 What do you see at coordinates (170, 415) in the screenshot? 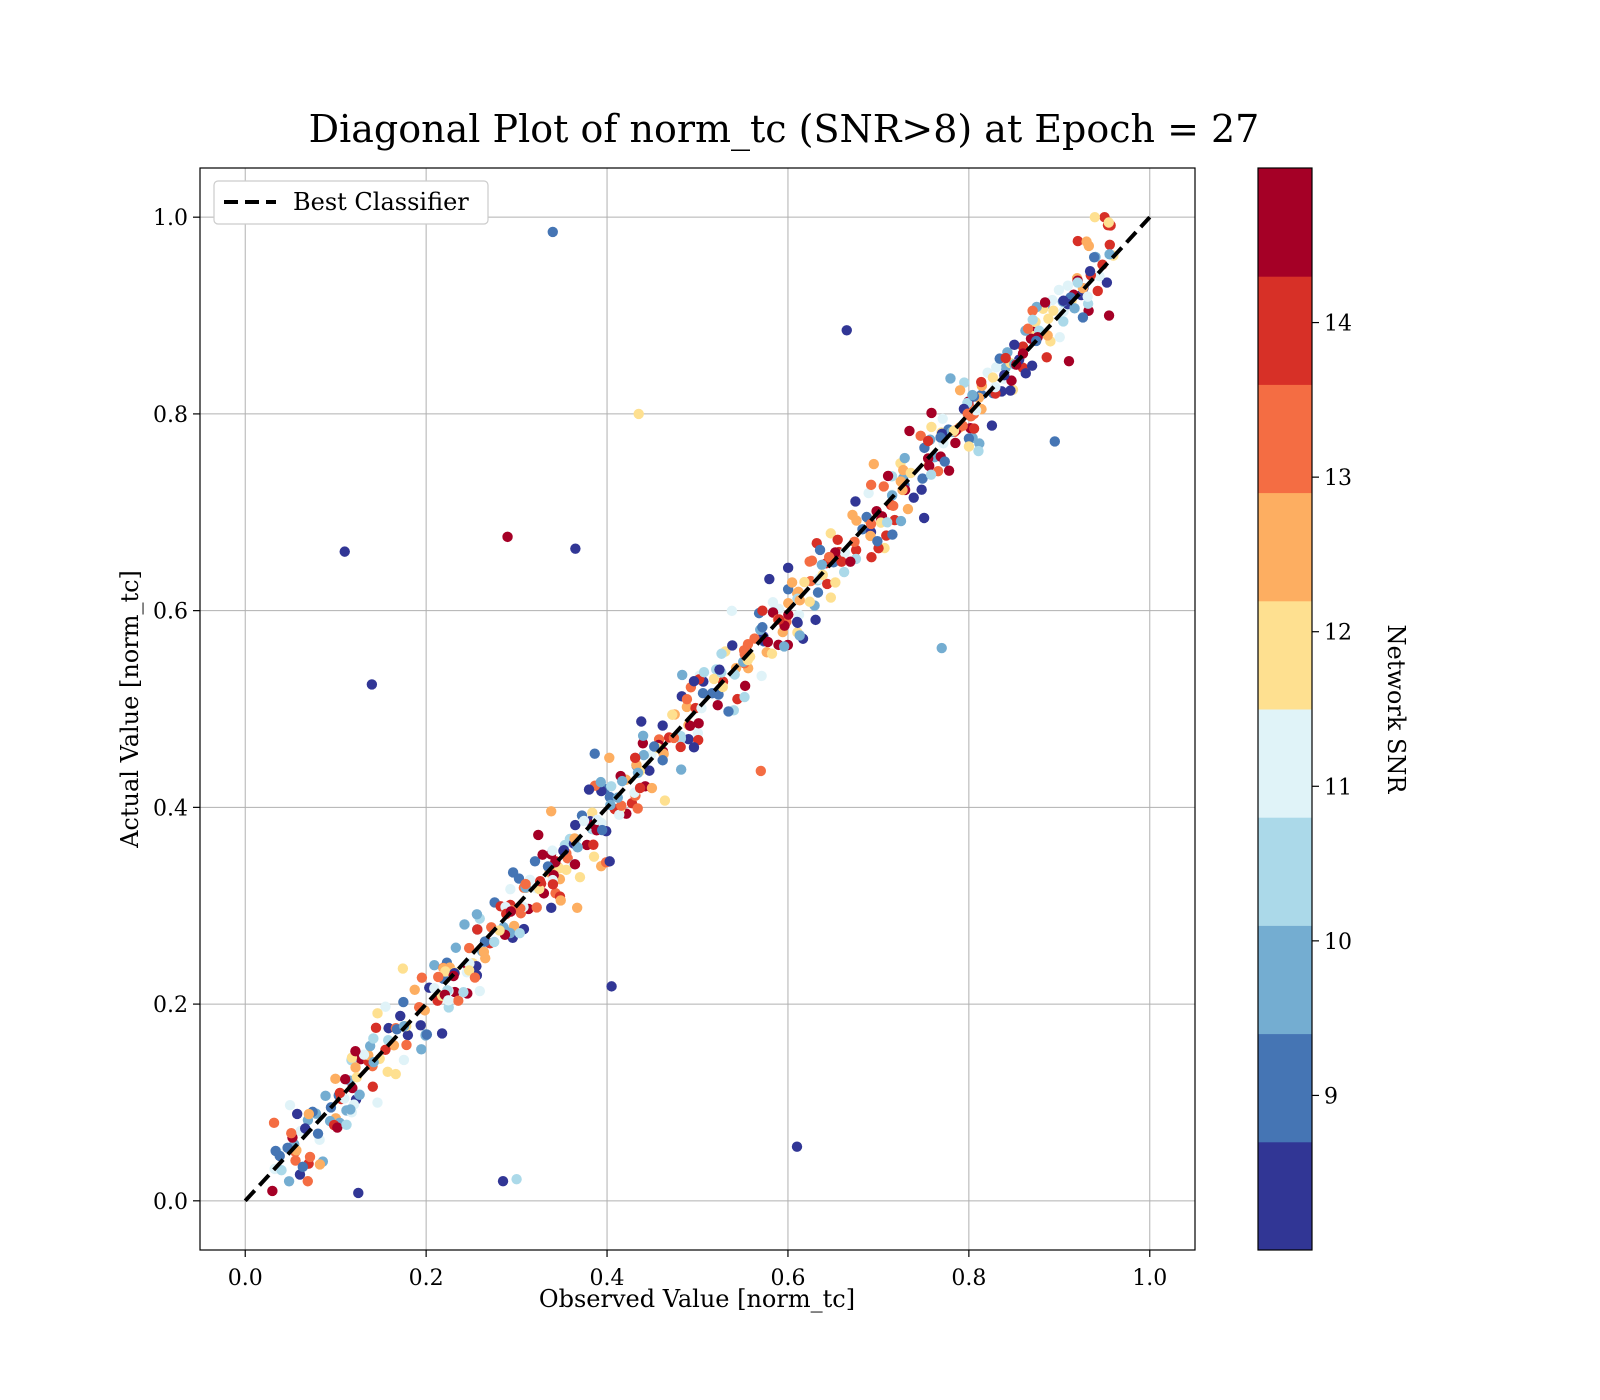
I see `y-tick-label: 0.8` at bounding box center [170, 415].